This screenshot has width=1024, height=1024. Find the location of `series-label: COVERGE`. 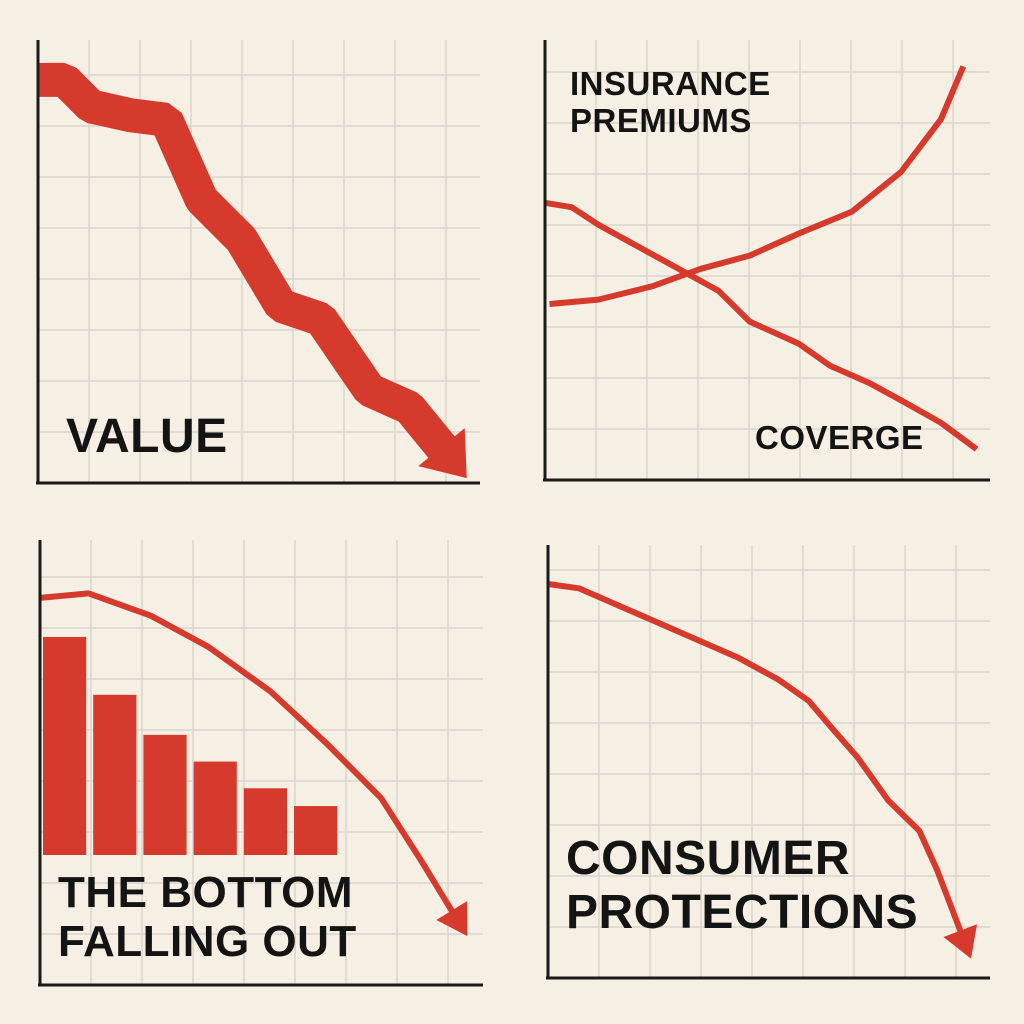

series-label: COVERGE is located at coordinates (839, 437).